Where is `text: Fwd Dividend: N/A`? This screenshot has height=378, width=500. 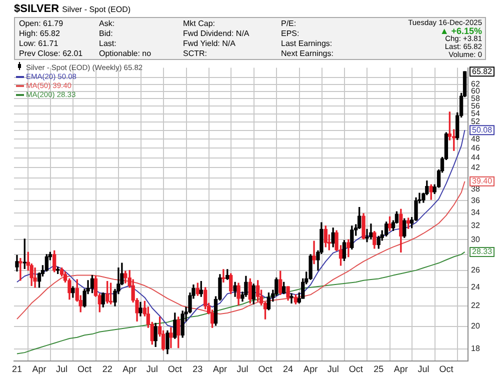 text: Fwd Dividend: N/A is located at coordinates (216, 33).